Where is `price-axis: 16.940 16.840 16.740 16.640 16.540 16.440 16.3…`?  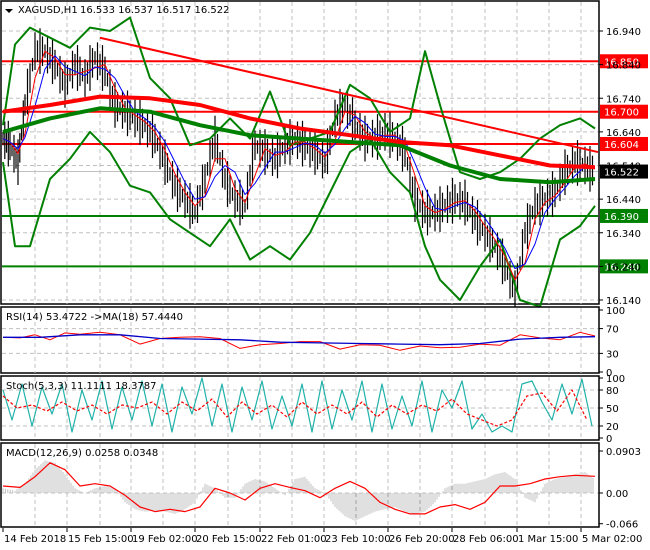
price-axis: 16.940 16.840 16.740 16.640 16.540 16.440 16.3… is located at coordinates (620, 167).